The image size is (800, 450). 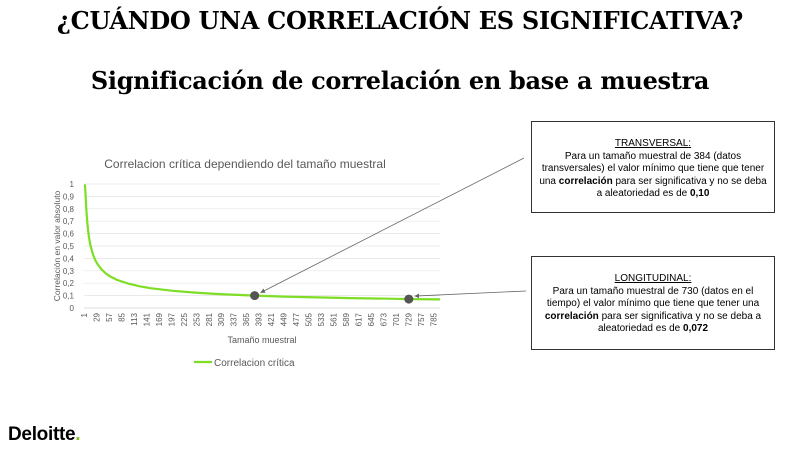 What do you see at coordinates (57, 245) in the screenshot?
I see `y-axis-label: Correlación en valor absoluto` at bounding box center [57, 245].